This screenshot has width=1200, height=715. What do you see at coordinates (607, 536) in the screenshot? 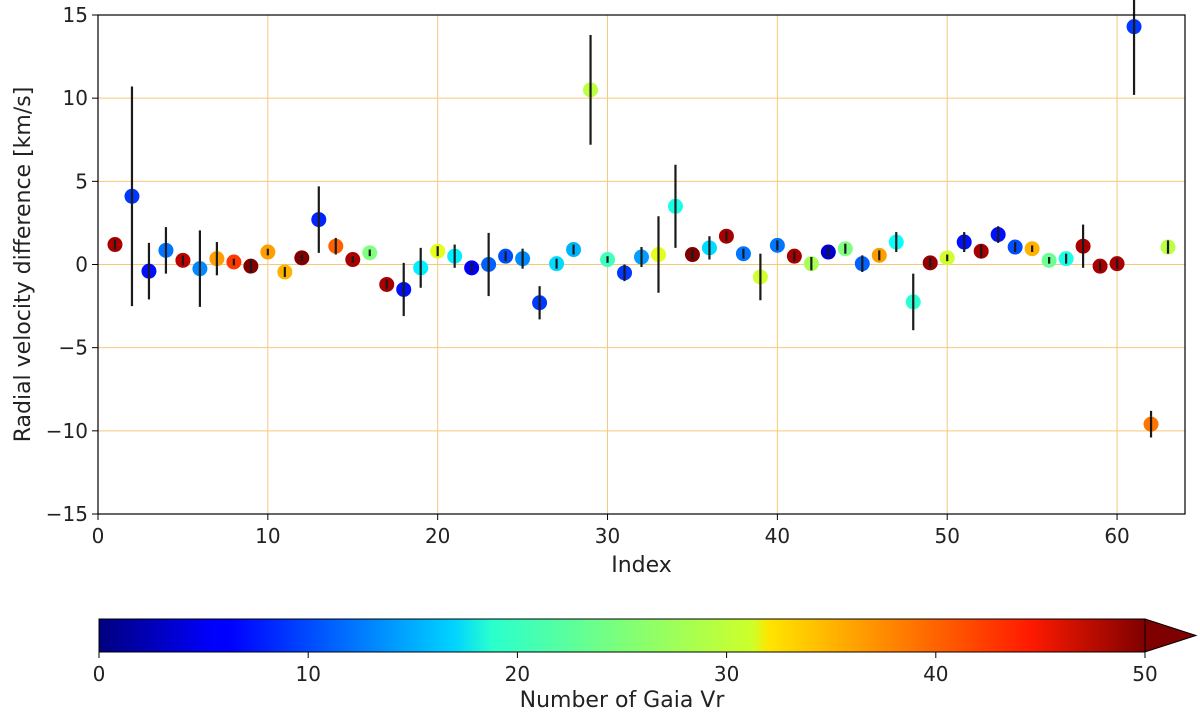
I see `x-tick-label-3: 30` at bounding box center [607, 536].